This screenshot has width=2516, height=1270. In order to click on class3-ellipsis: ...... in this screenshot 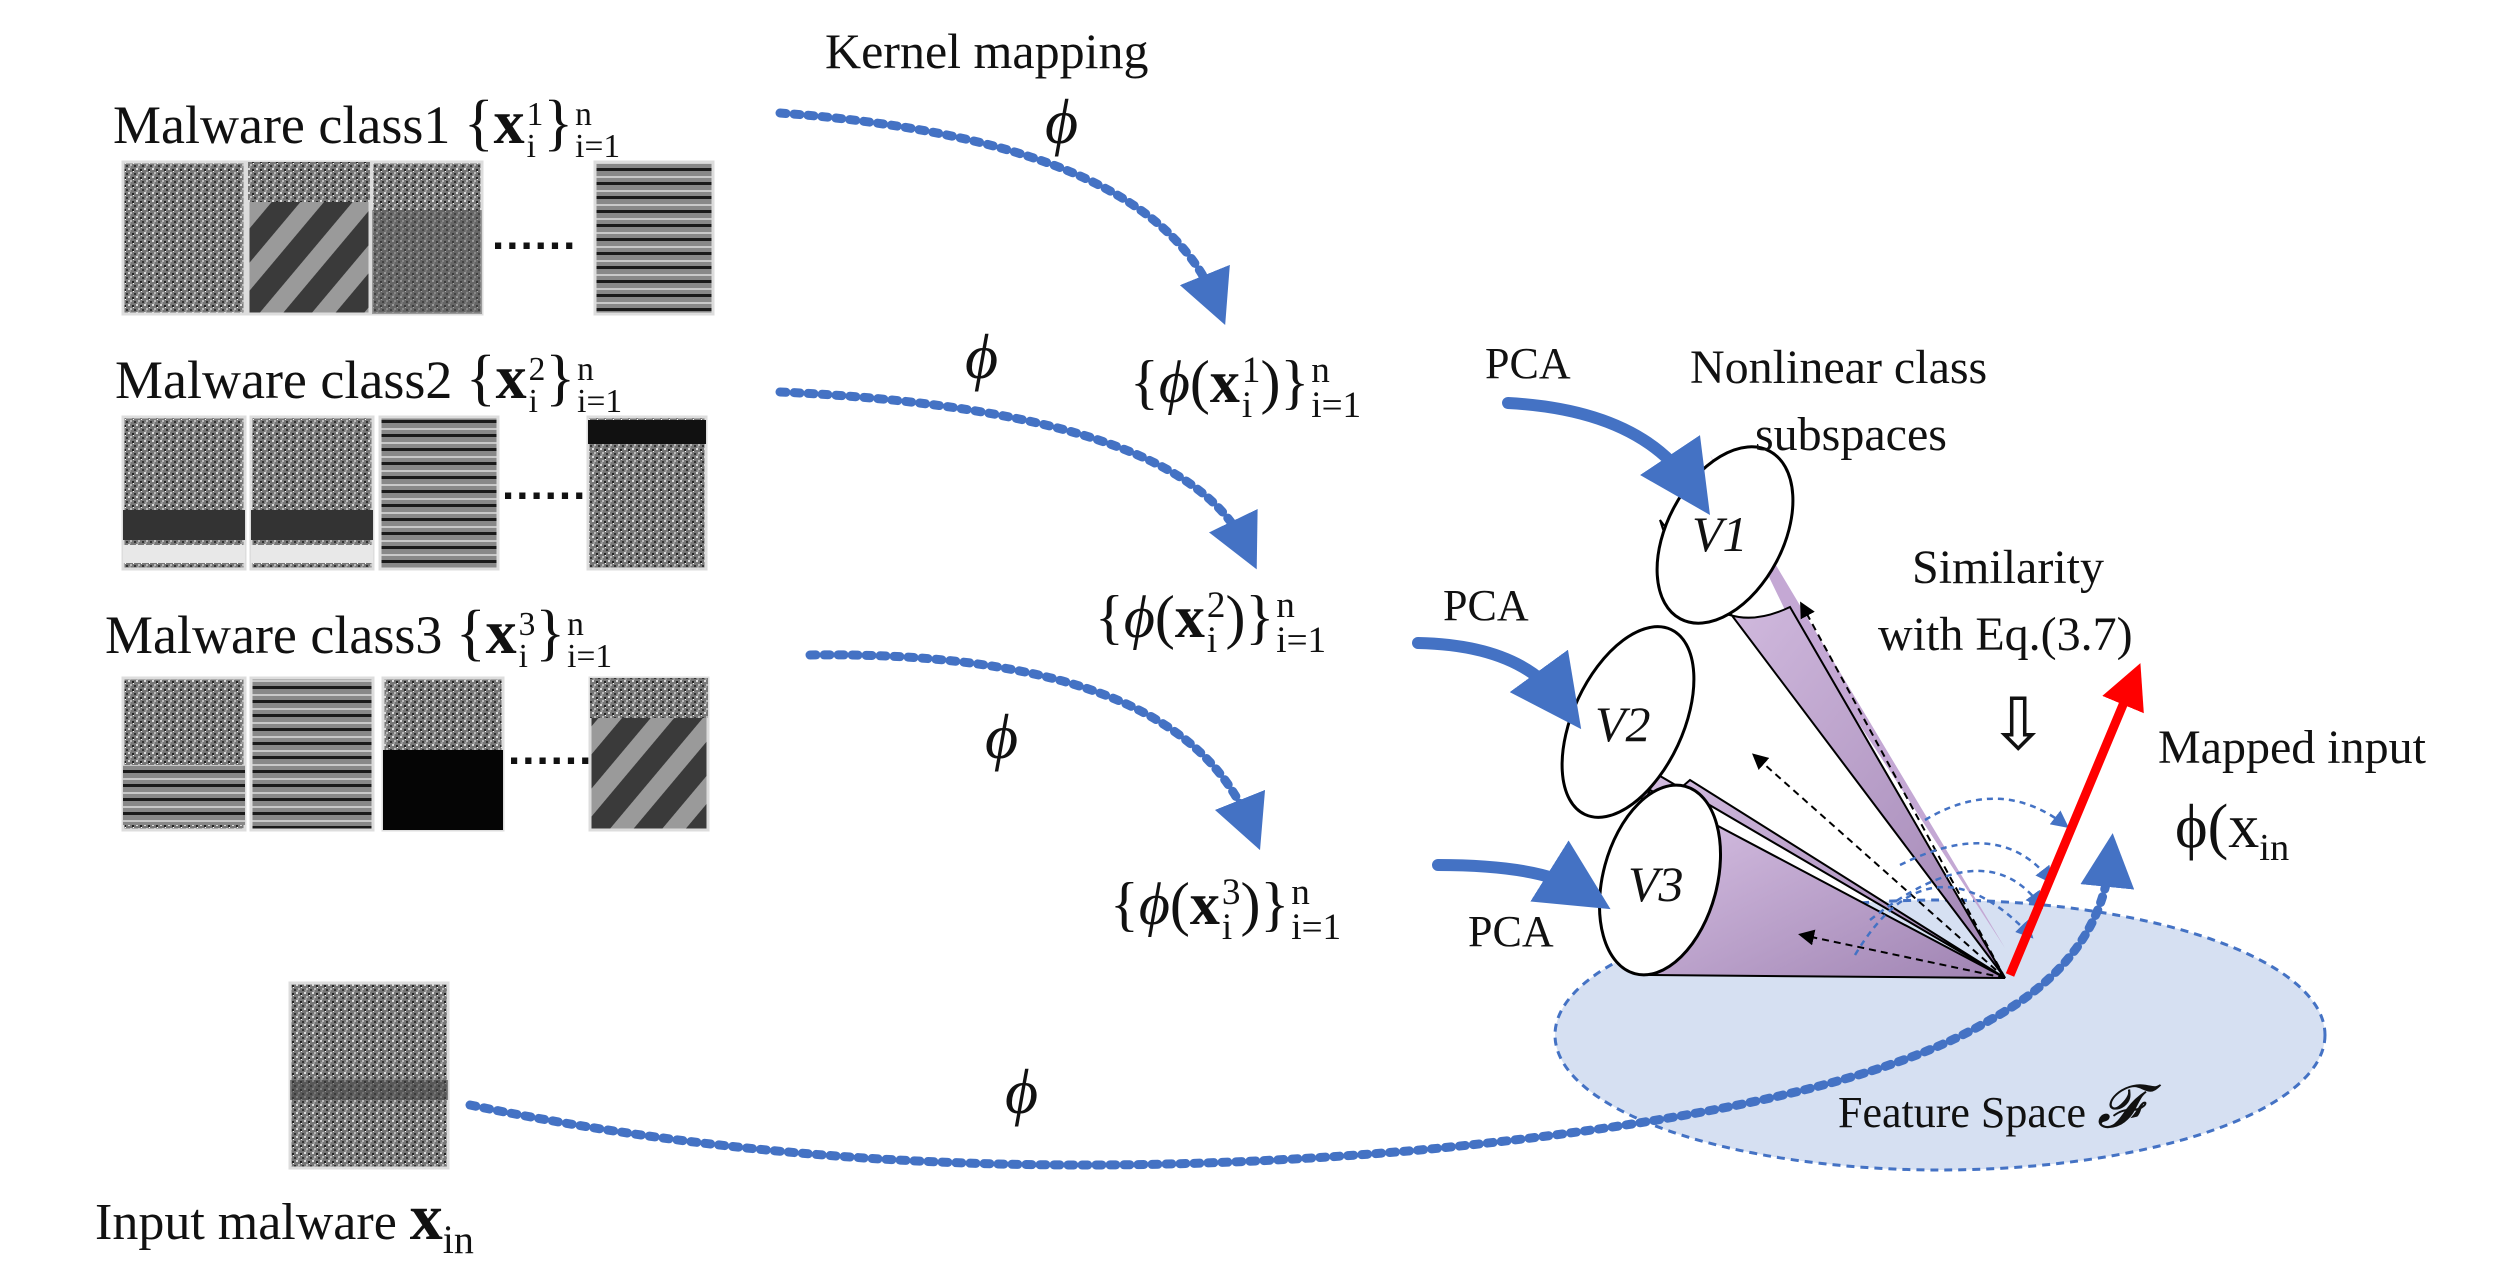, I will do `click(551, 749)`.